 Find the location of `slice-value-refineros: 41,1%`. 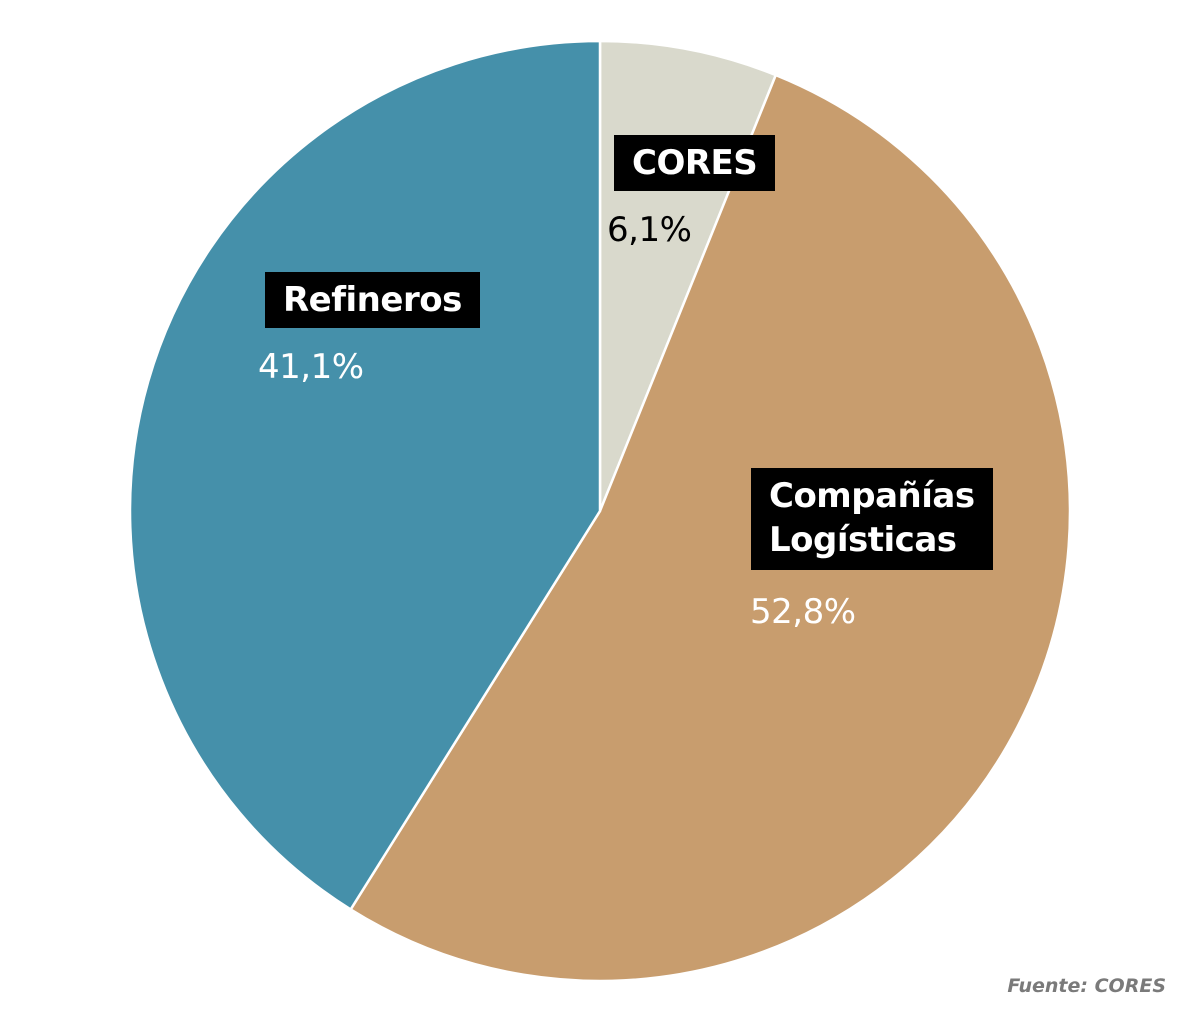

slice-value-refineros: 41,1% is located at coordinates (311, 367).